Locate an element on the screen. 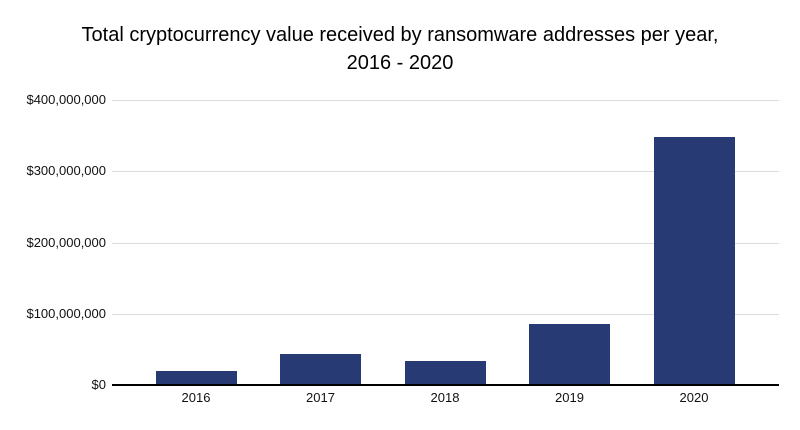  x-axis-tick-label: 2018 is located at coordinates (445, 397).